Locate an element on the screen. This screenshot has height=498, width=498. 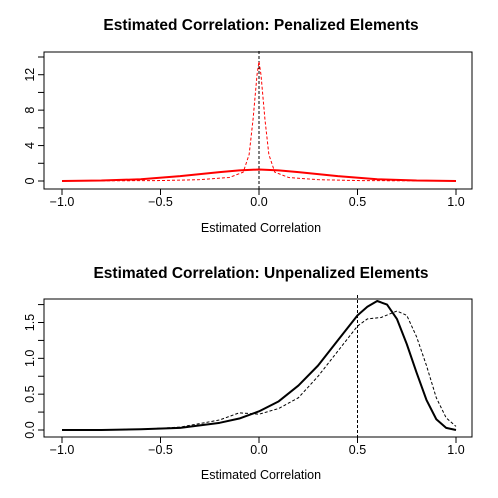
y-axis: 0.0 0.5 1.0 1.5 is located at coordinates (34, 371).